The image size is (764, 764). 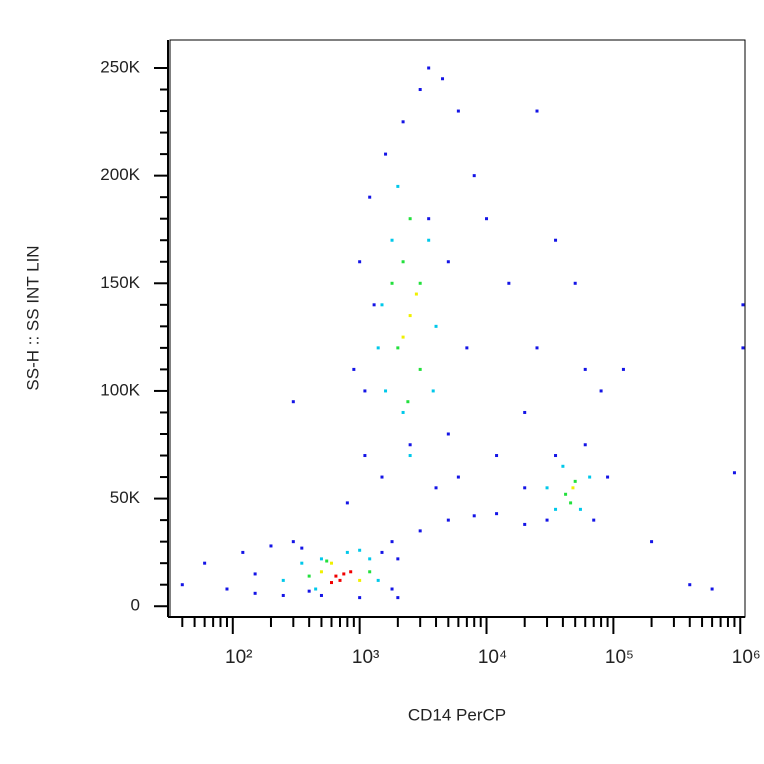 I want to click on y-tick-label: 200K, so click(x=120, y=174).